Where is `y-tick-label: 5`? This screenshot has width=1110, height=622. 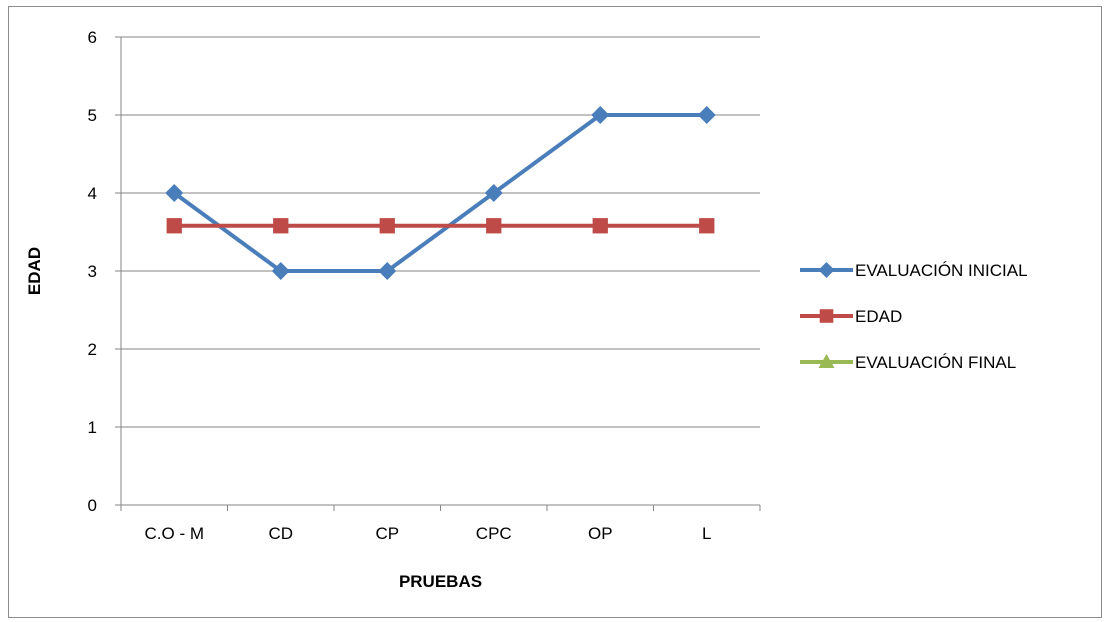 y-tick-label: 5 is located at coordinates (92, 115).